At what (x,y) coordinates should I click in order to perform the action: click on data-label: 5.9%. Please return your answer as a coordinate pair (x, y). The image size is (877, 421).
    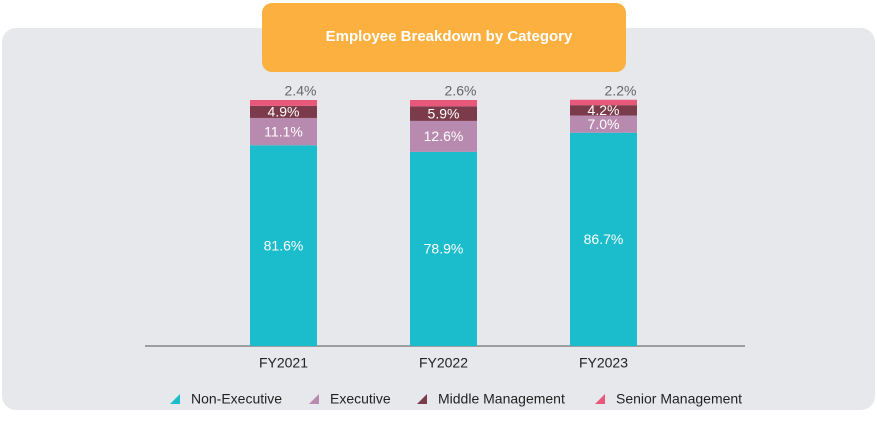
    Looking at the image, I should click on (444, 113).